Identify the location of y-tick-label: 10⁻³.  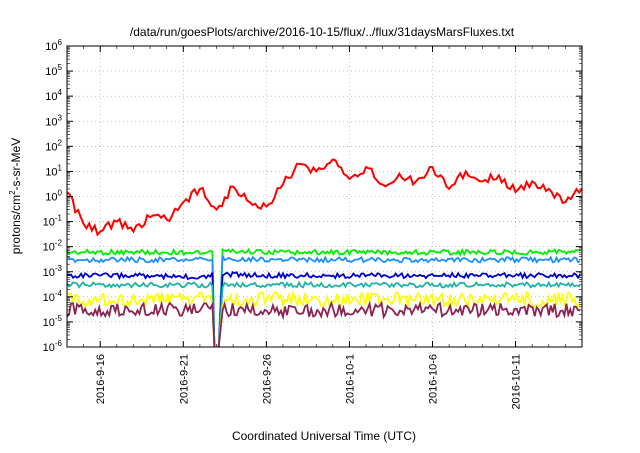
(53, 271).